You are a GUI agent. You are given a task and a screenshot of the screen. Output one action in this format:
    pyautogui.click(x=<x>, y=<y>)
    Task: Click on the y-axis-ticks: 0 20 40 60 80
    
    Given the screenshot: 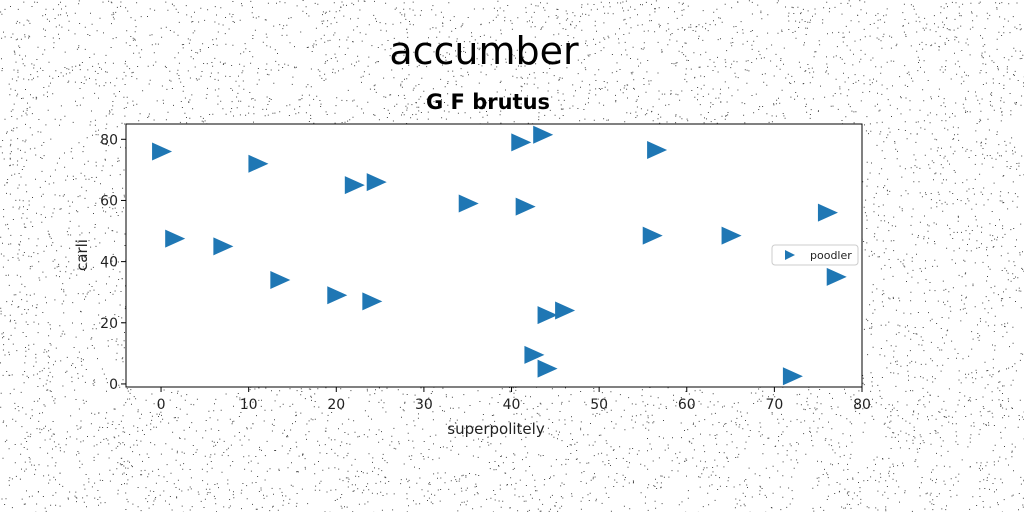 What is the action you would take?
    pyautogui.click(x=113, y=262)
    